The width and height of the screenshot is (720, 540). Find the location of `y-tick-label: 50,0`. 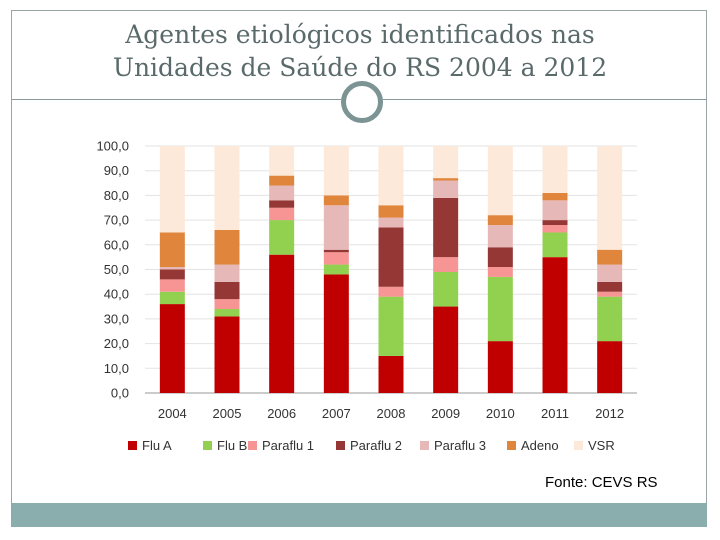

y-tick-label: 50,0 is located at coordinates (116, 269).